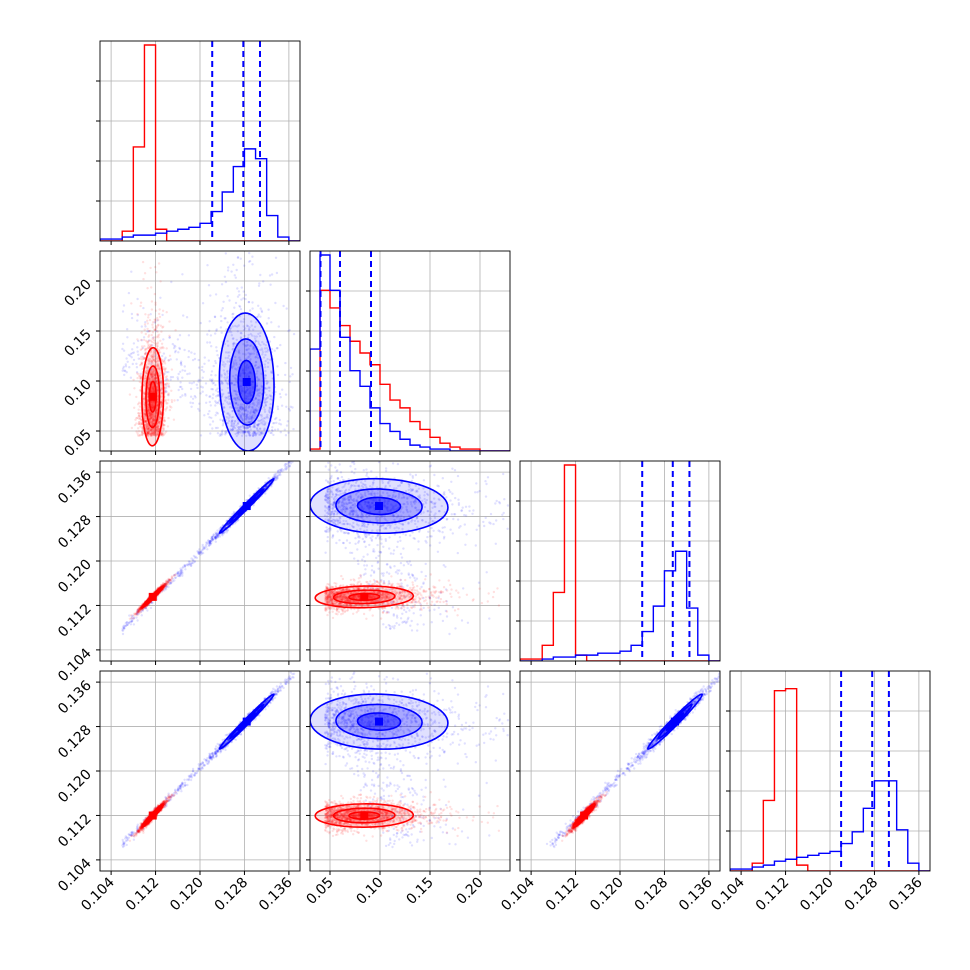  Describe the element at coordinates (77, 293) in the screenshot. I see `y-tick-label: 0.20` at that location.